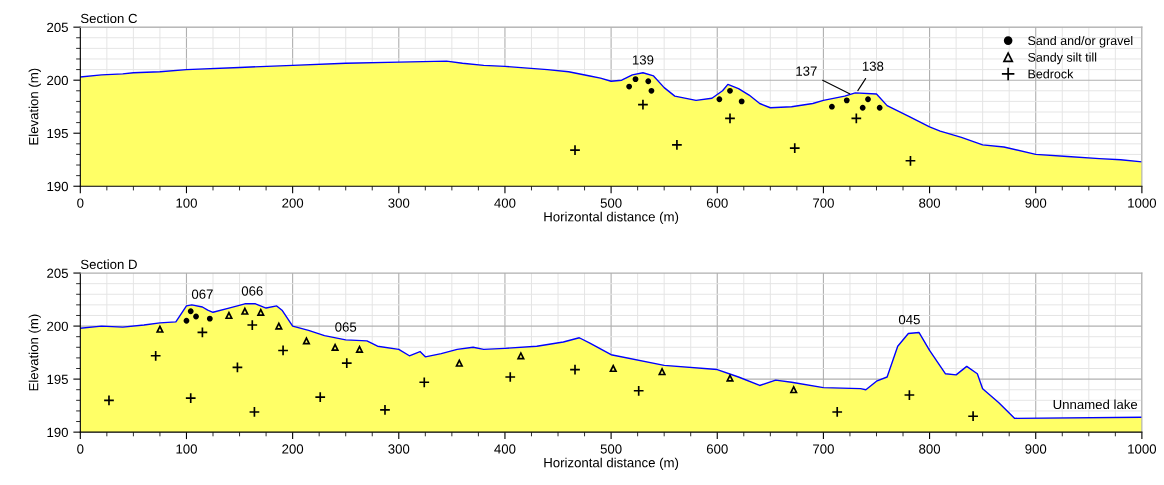  What do you see at coordinates (505, 449) in the screenshot?
I see `x-tick-label: 400` at bounding box center [505, 449].